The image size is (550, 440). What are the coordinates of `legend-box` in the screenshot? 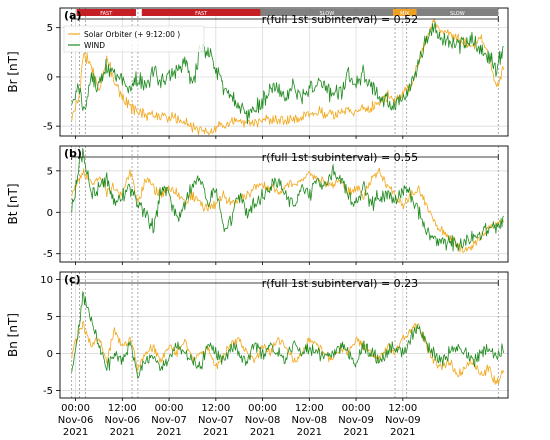 It's located at (134, 39).